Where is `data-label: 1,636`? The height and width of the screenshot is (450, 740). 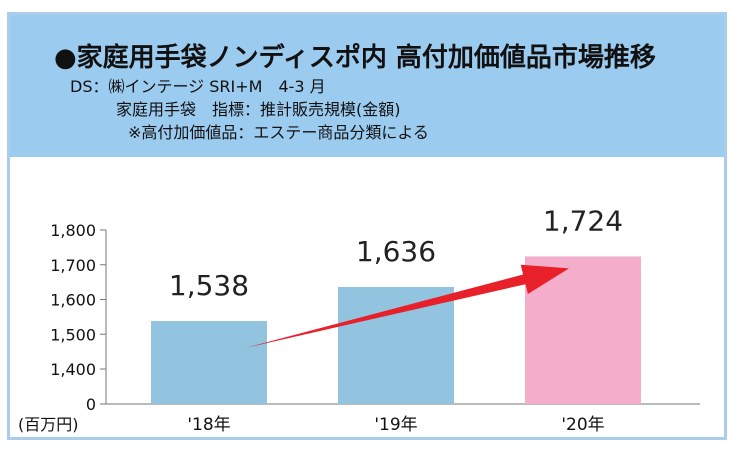 data-label: 1,636 is located at coordinates (396, 251).